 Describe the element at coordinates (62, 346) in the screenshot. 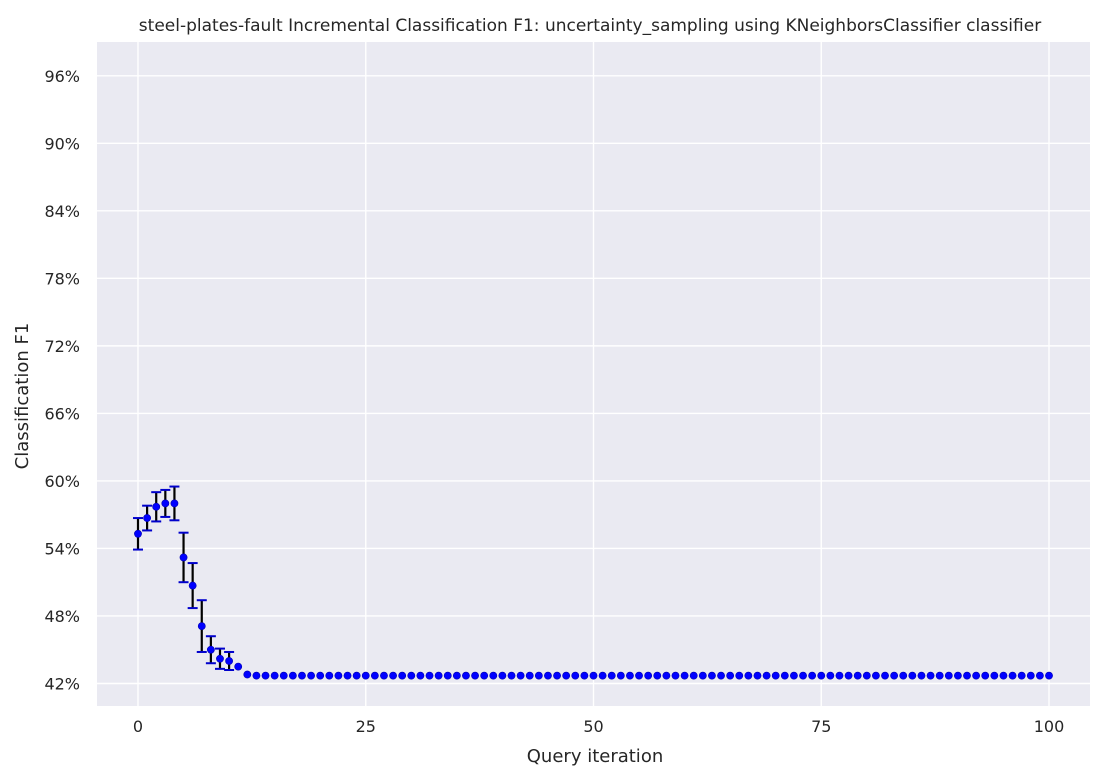

I see `y-tick-label: 72%` at that location.